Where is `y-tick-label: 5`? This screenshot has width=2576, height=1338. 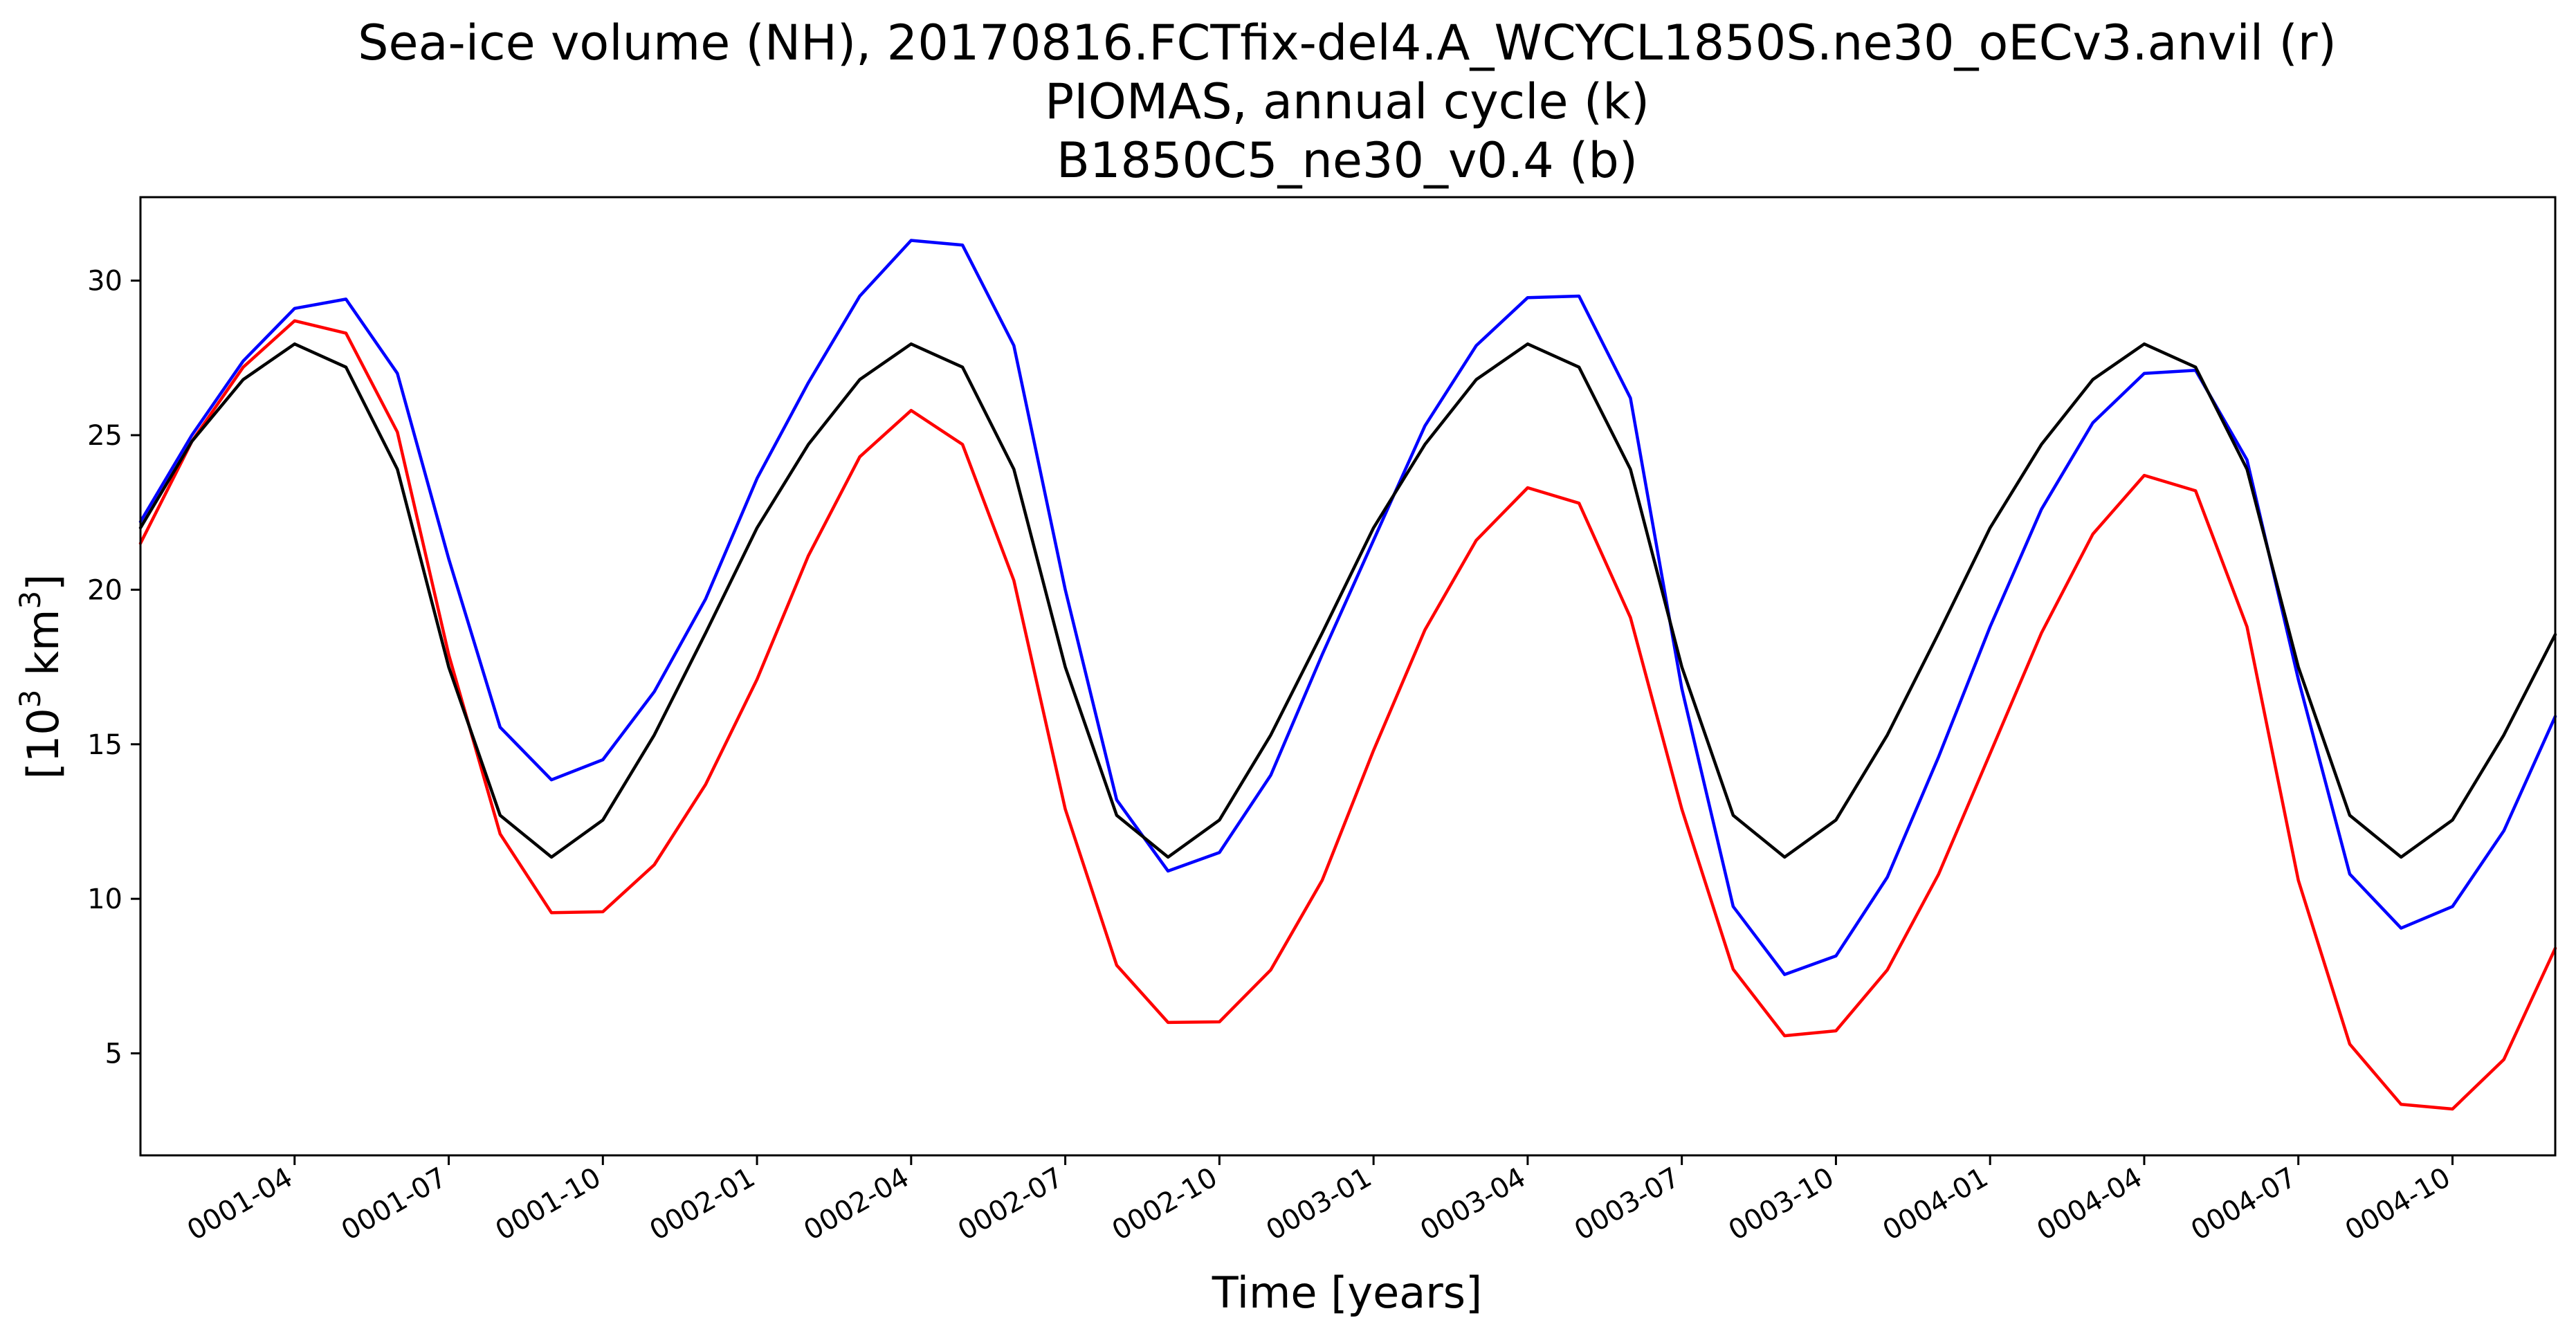 y-tick-label: 5 is located at coordinates (114, 1054).